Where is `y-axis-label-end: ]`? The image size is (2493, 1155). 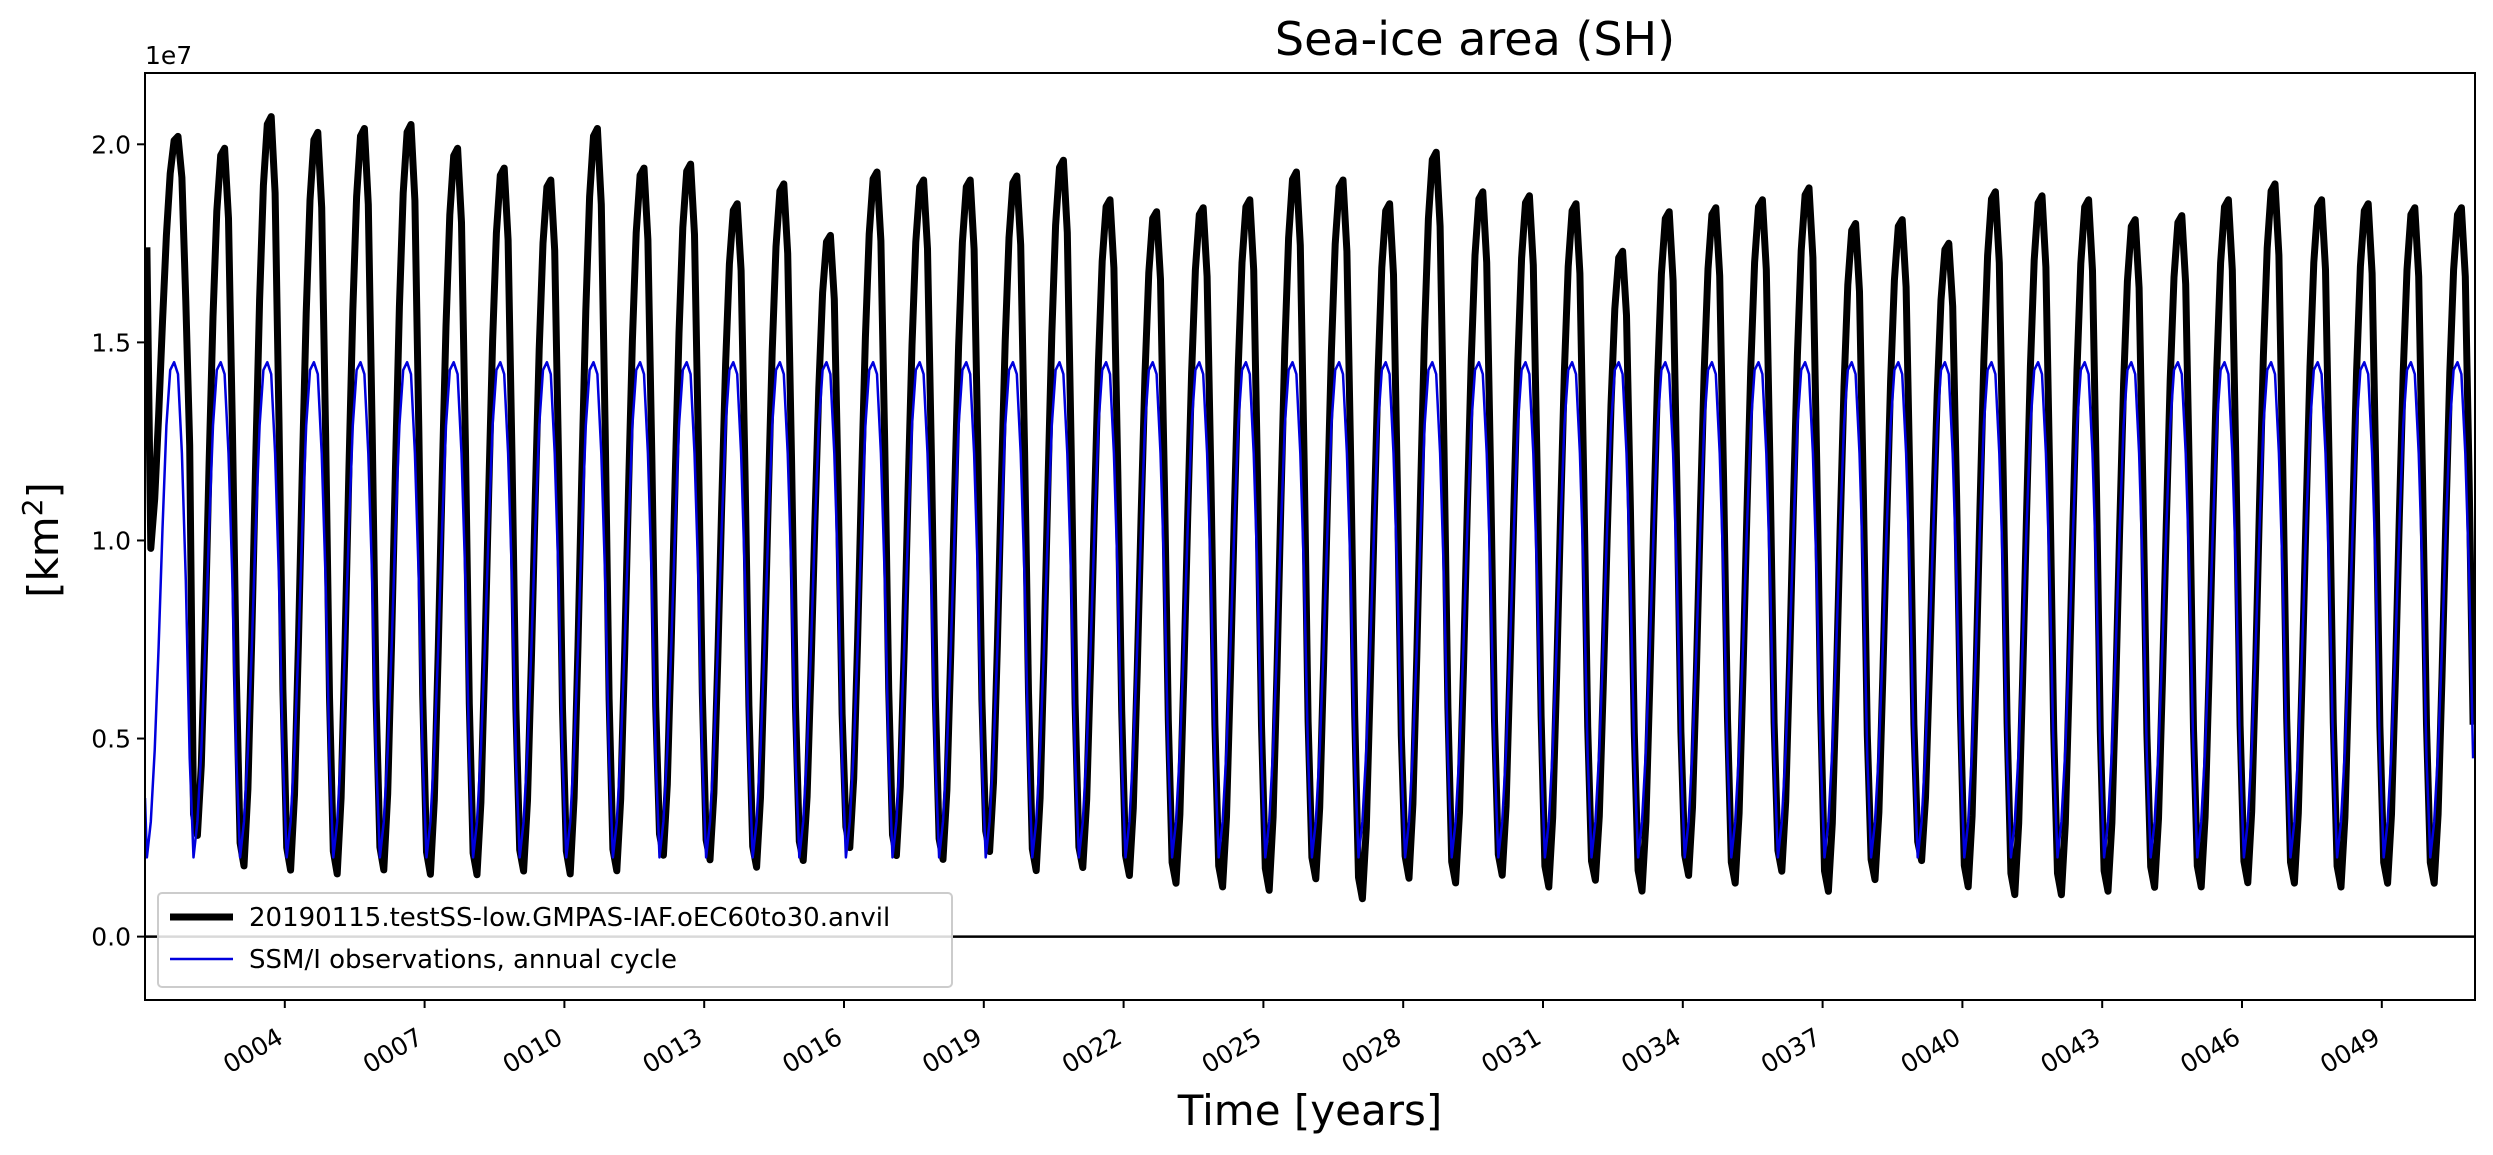
y-axis-label-end: ] is located at coordinates (43, 490).